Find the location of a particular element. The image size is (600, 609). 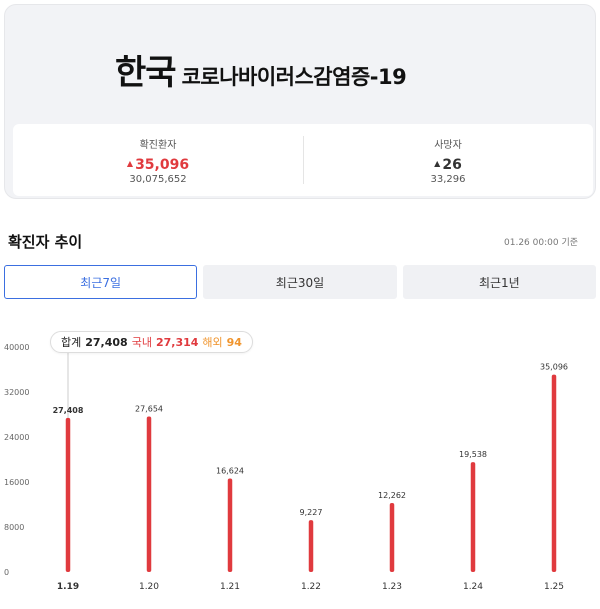

deaths-delta: ▲ 26 is located at coordinates (448, 165).